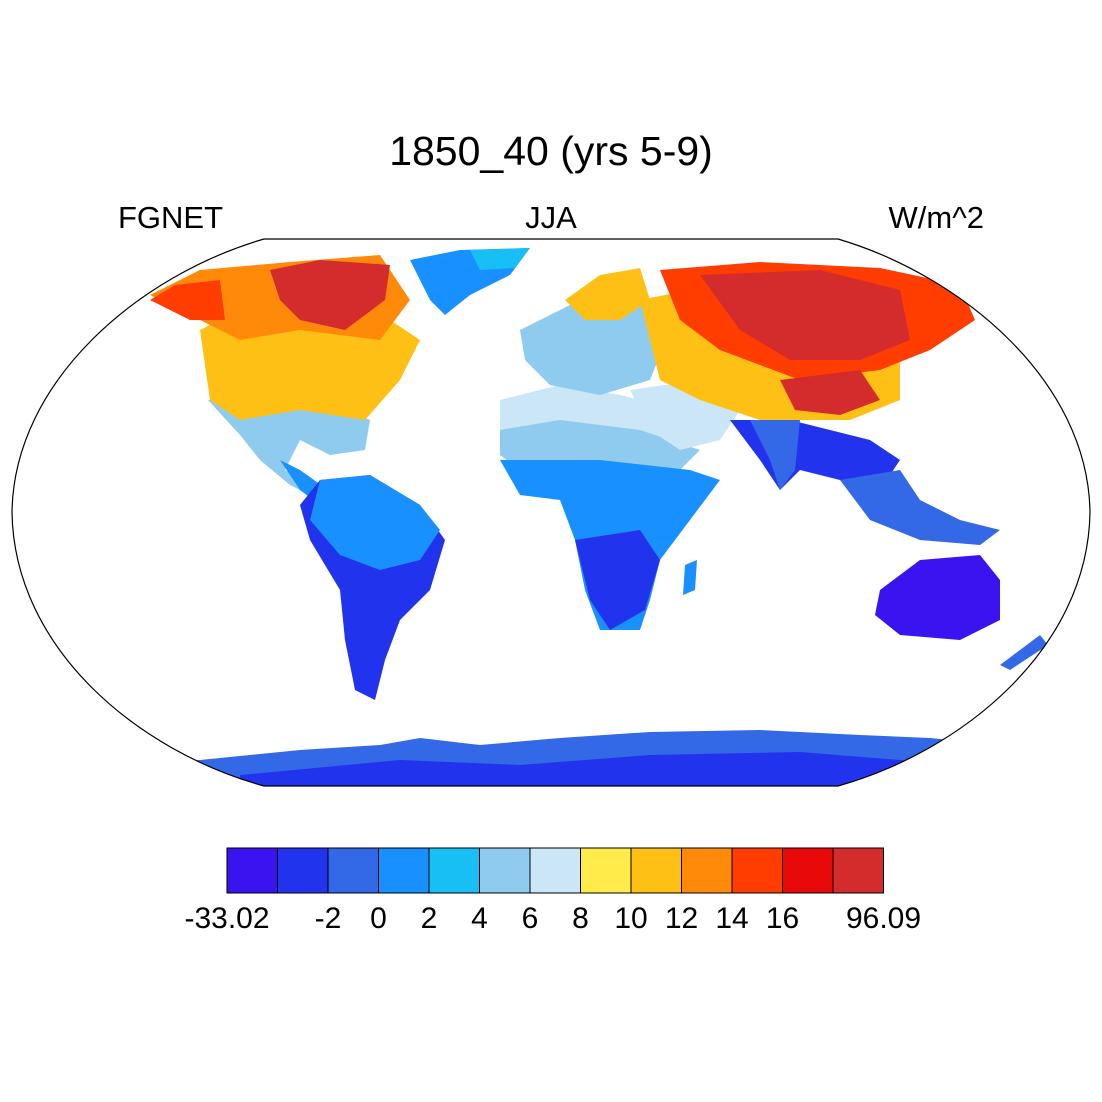 This screenshot has width=1102, height=1102. What do you see at coordinates (378, 918) in the screenshot?
I see `colorbar-label: 0` at bounding box center [378, 918].